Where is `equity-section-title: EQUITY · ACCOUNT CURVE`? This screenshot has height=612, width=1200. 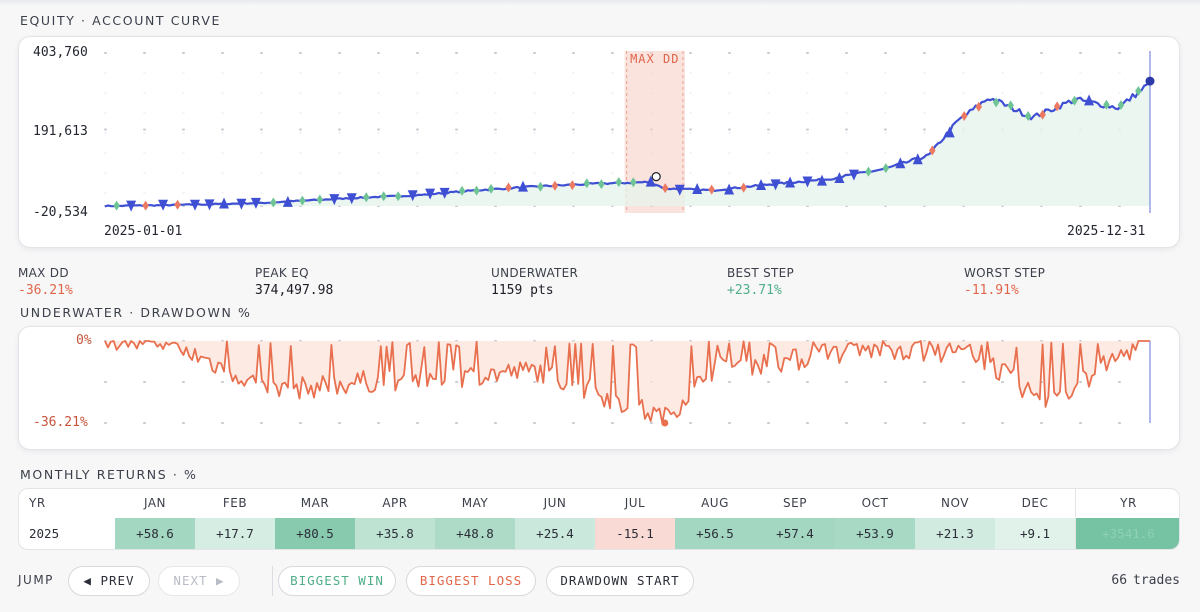
equity-section-title: EQUITY · ACCOUNT CURVE is located at coordinates (121, 20).